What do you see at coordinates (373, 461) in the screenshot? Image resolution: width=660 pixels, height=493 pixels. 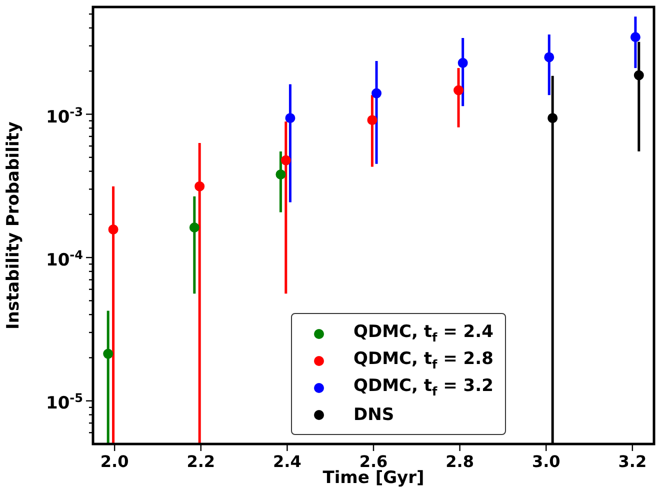 I see `x-tick-label: 2.6` at bounding box center [373, 461].